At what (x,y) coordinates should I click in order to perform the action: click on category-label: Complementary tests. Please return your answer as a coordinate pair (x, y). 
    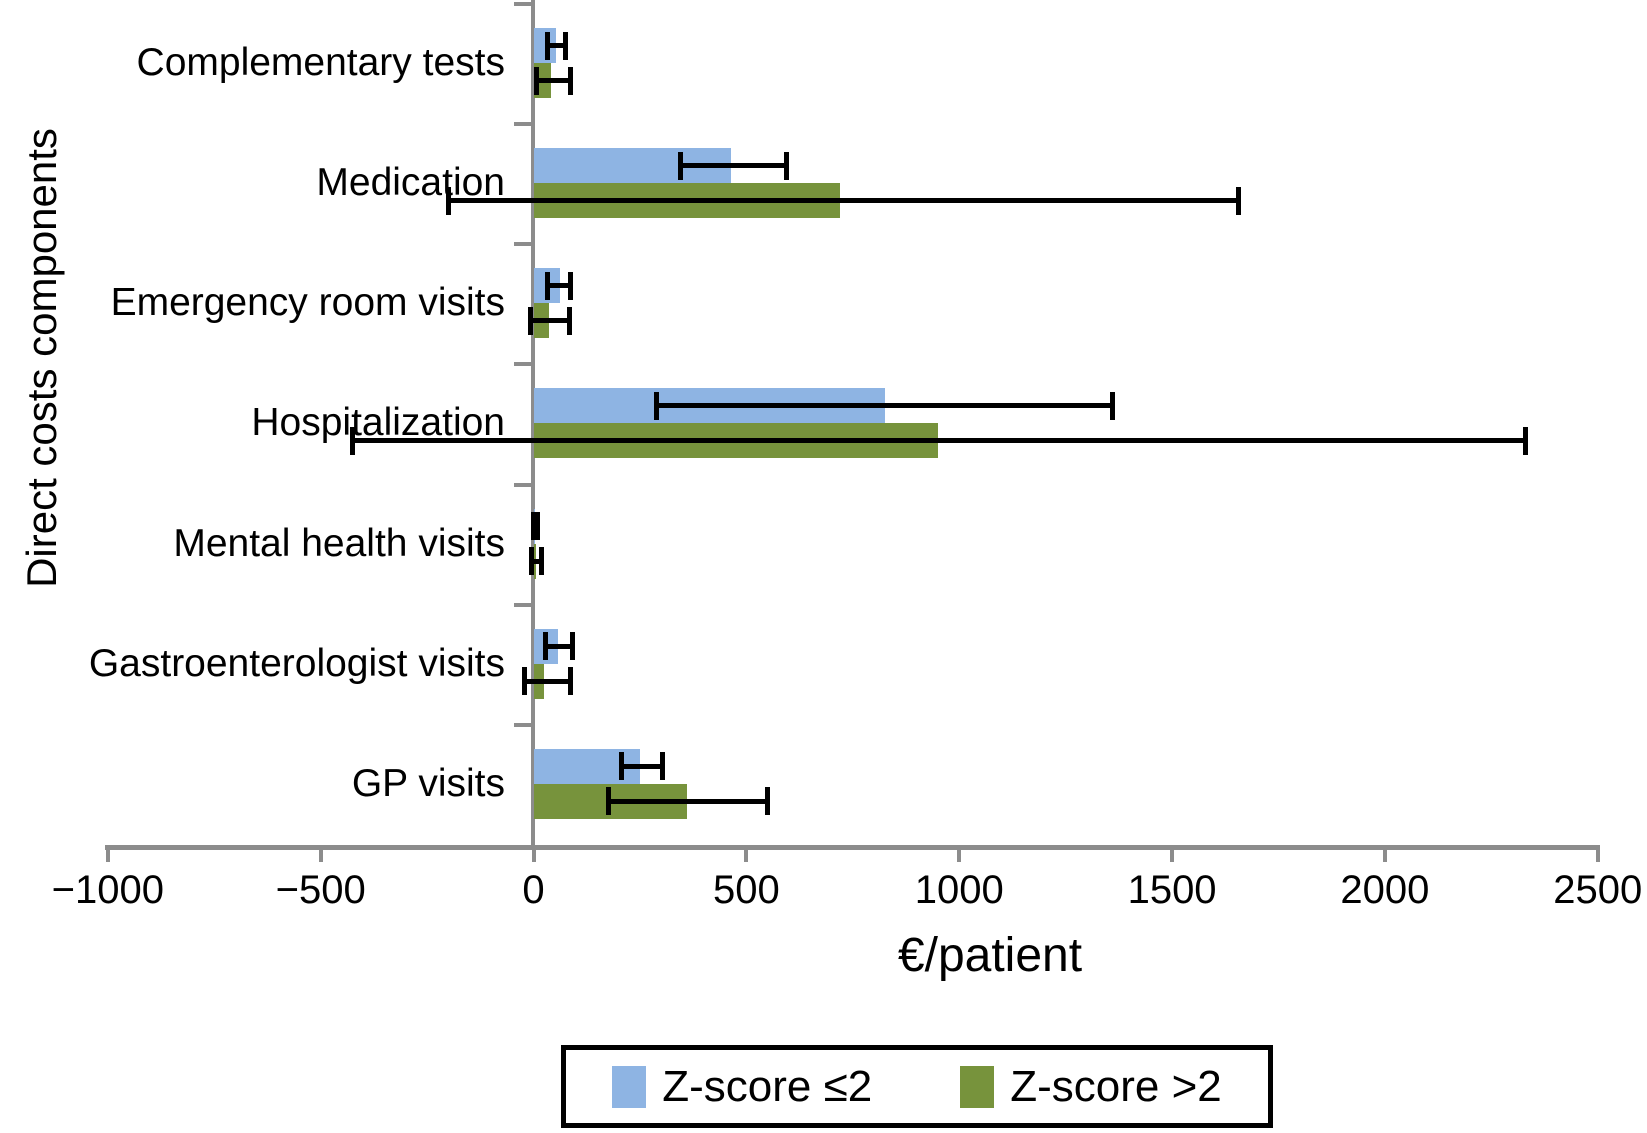
    Looking at the image, I should click on (320, 63).